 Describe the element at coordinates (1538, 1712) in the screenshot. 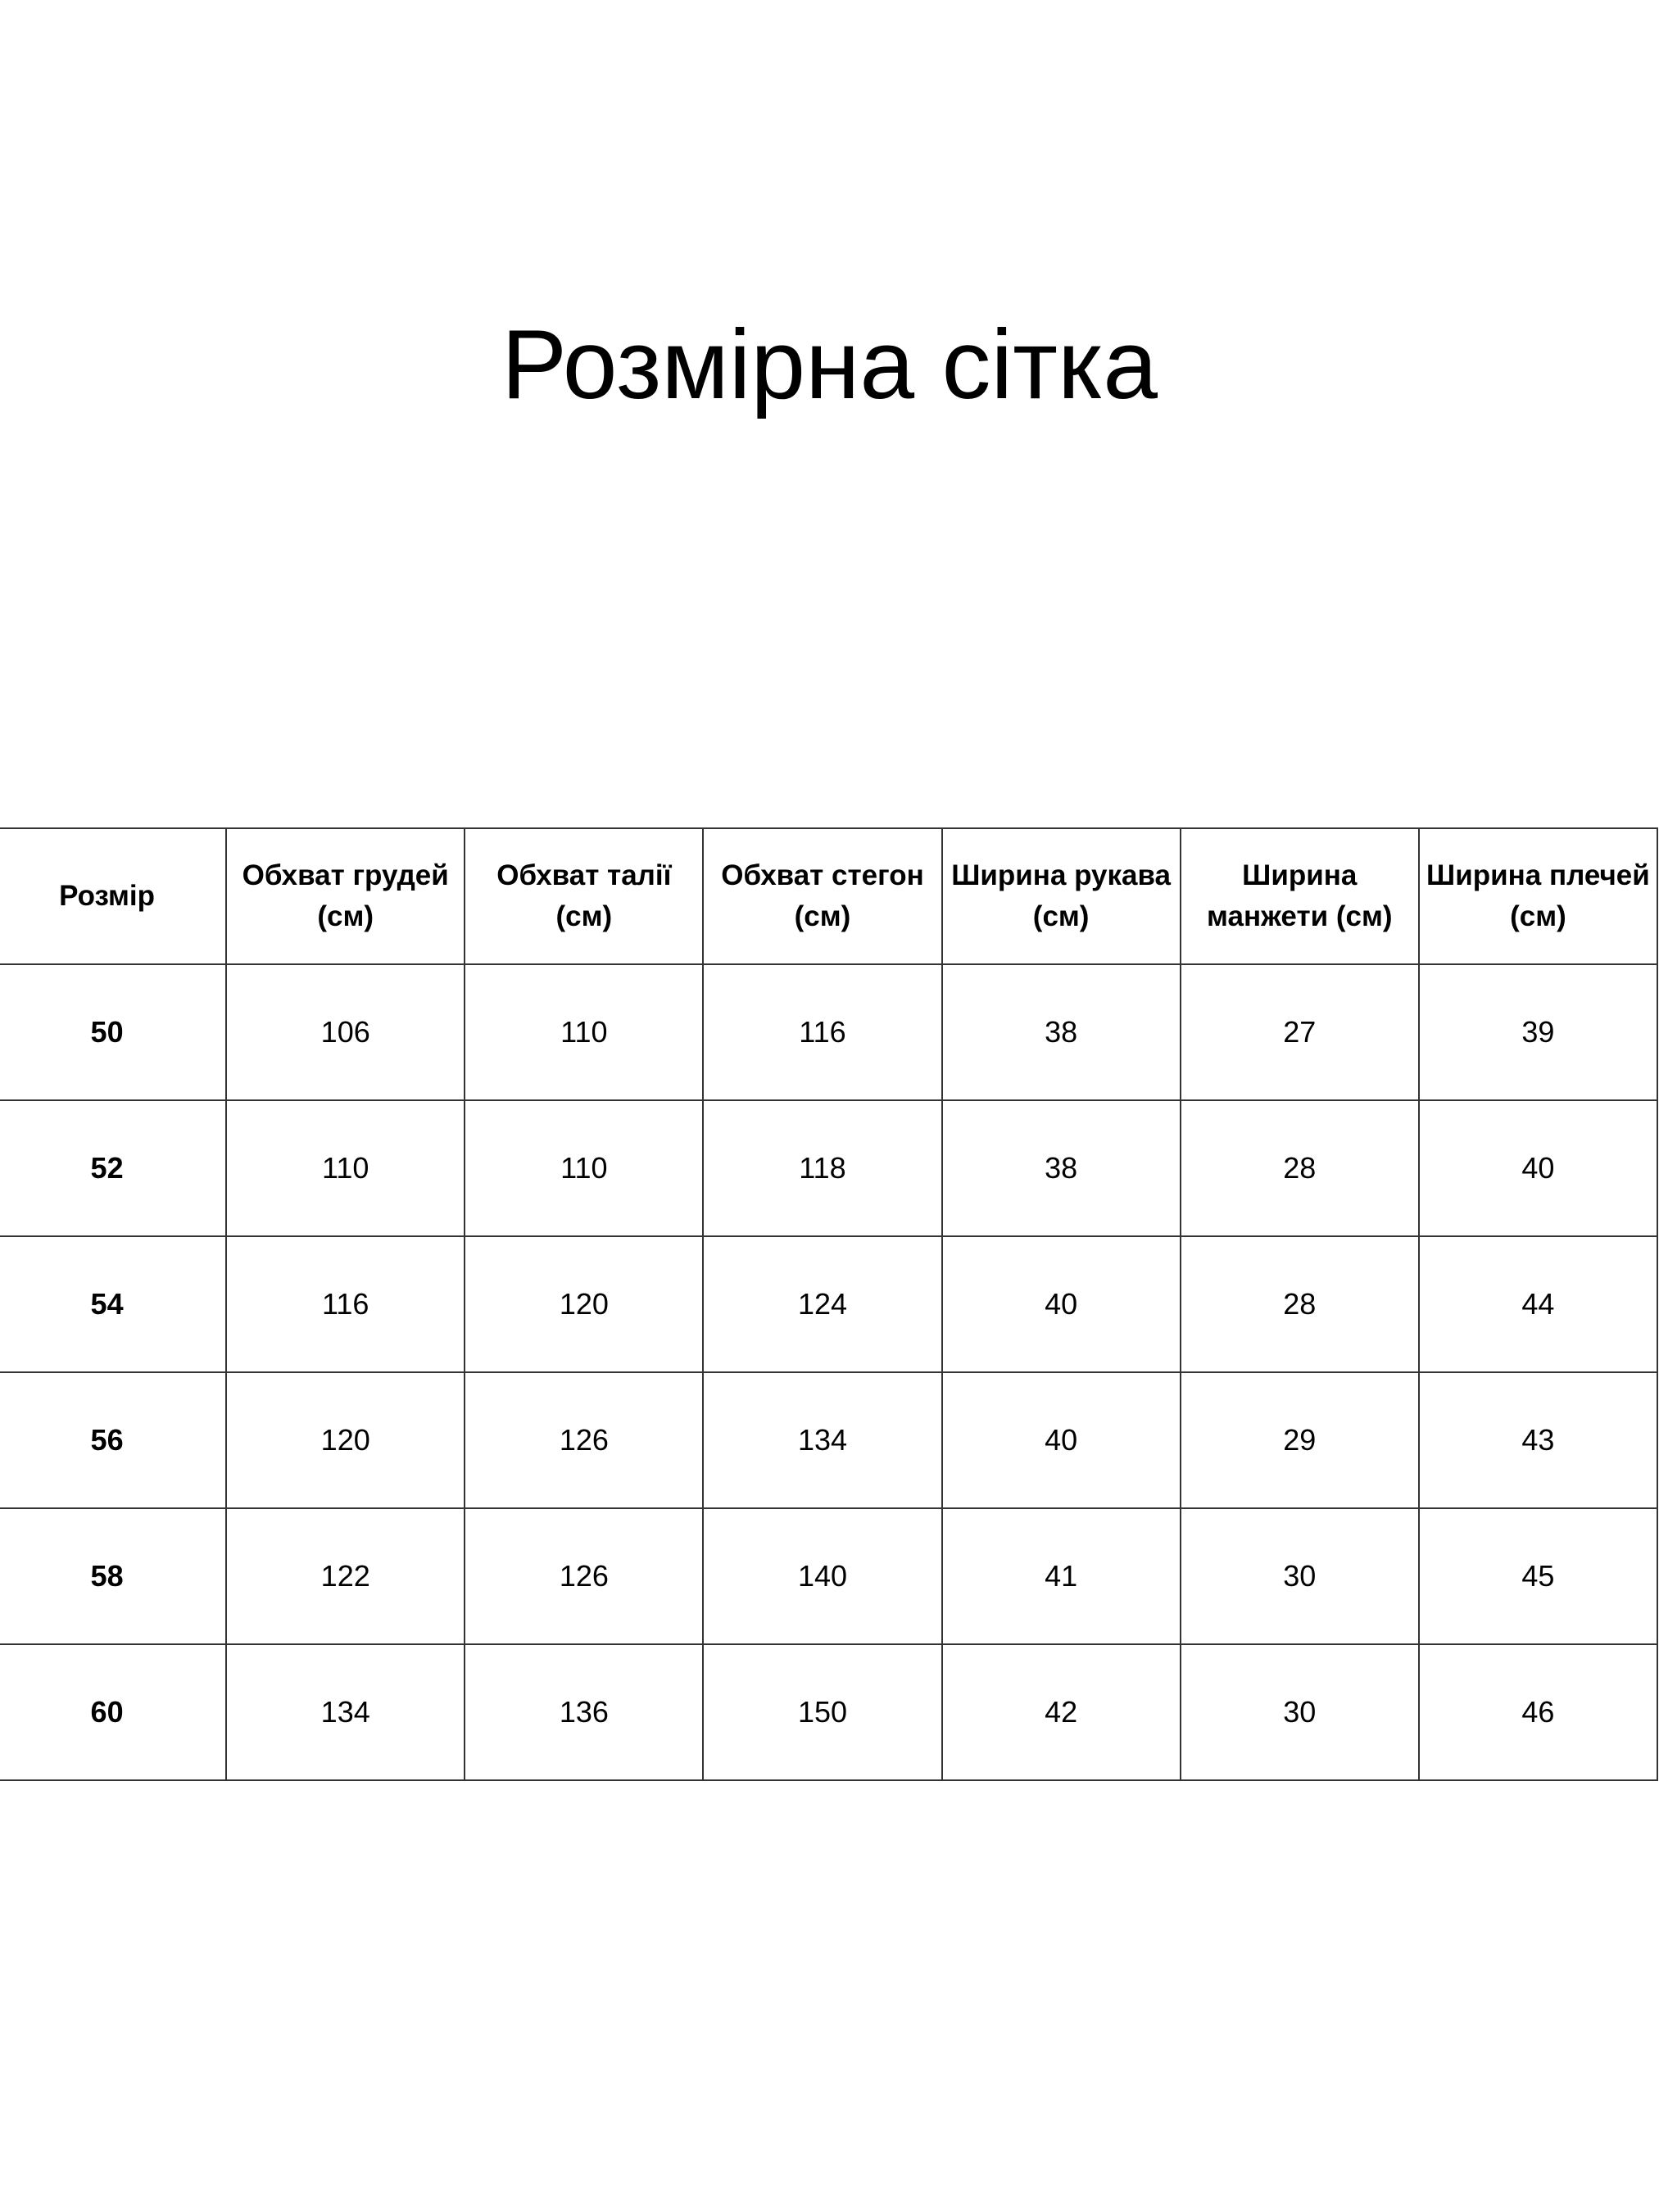

I see `measurement-cell: 46` at that location.